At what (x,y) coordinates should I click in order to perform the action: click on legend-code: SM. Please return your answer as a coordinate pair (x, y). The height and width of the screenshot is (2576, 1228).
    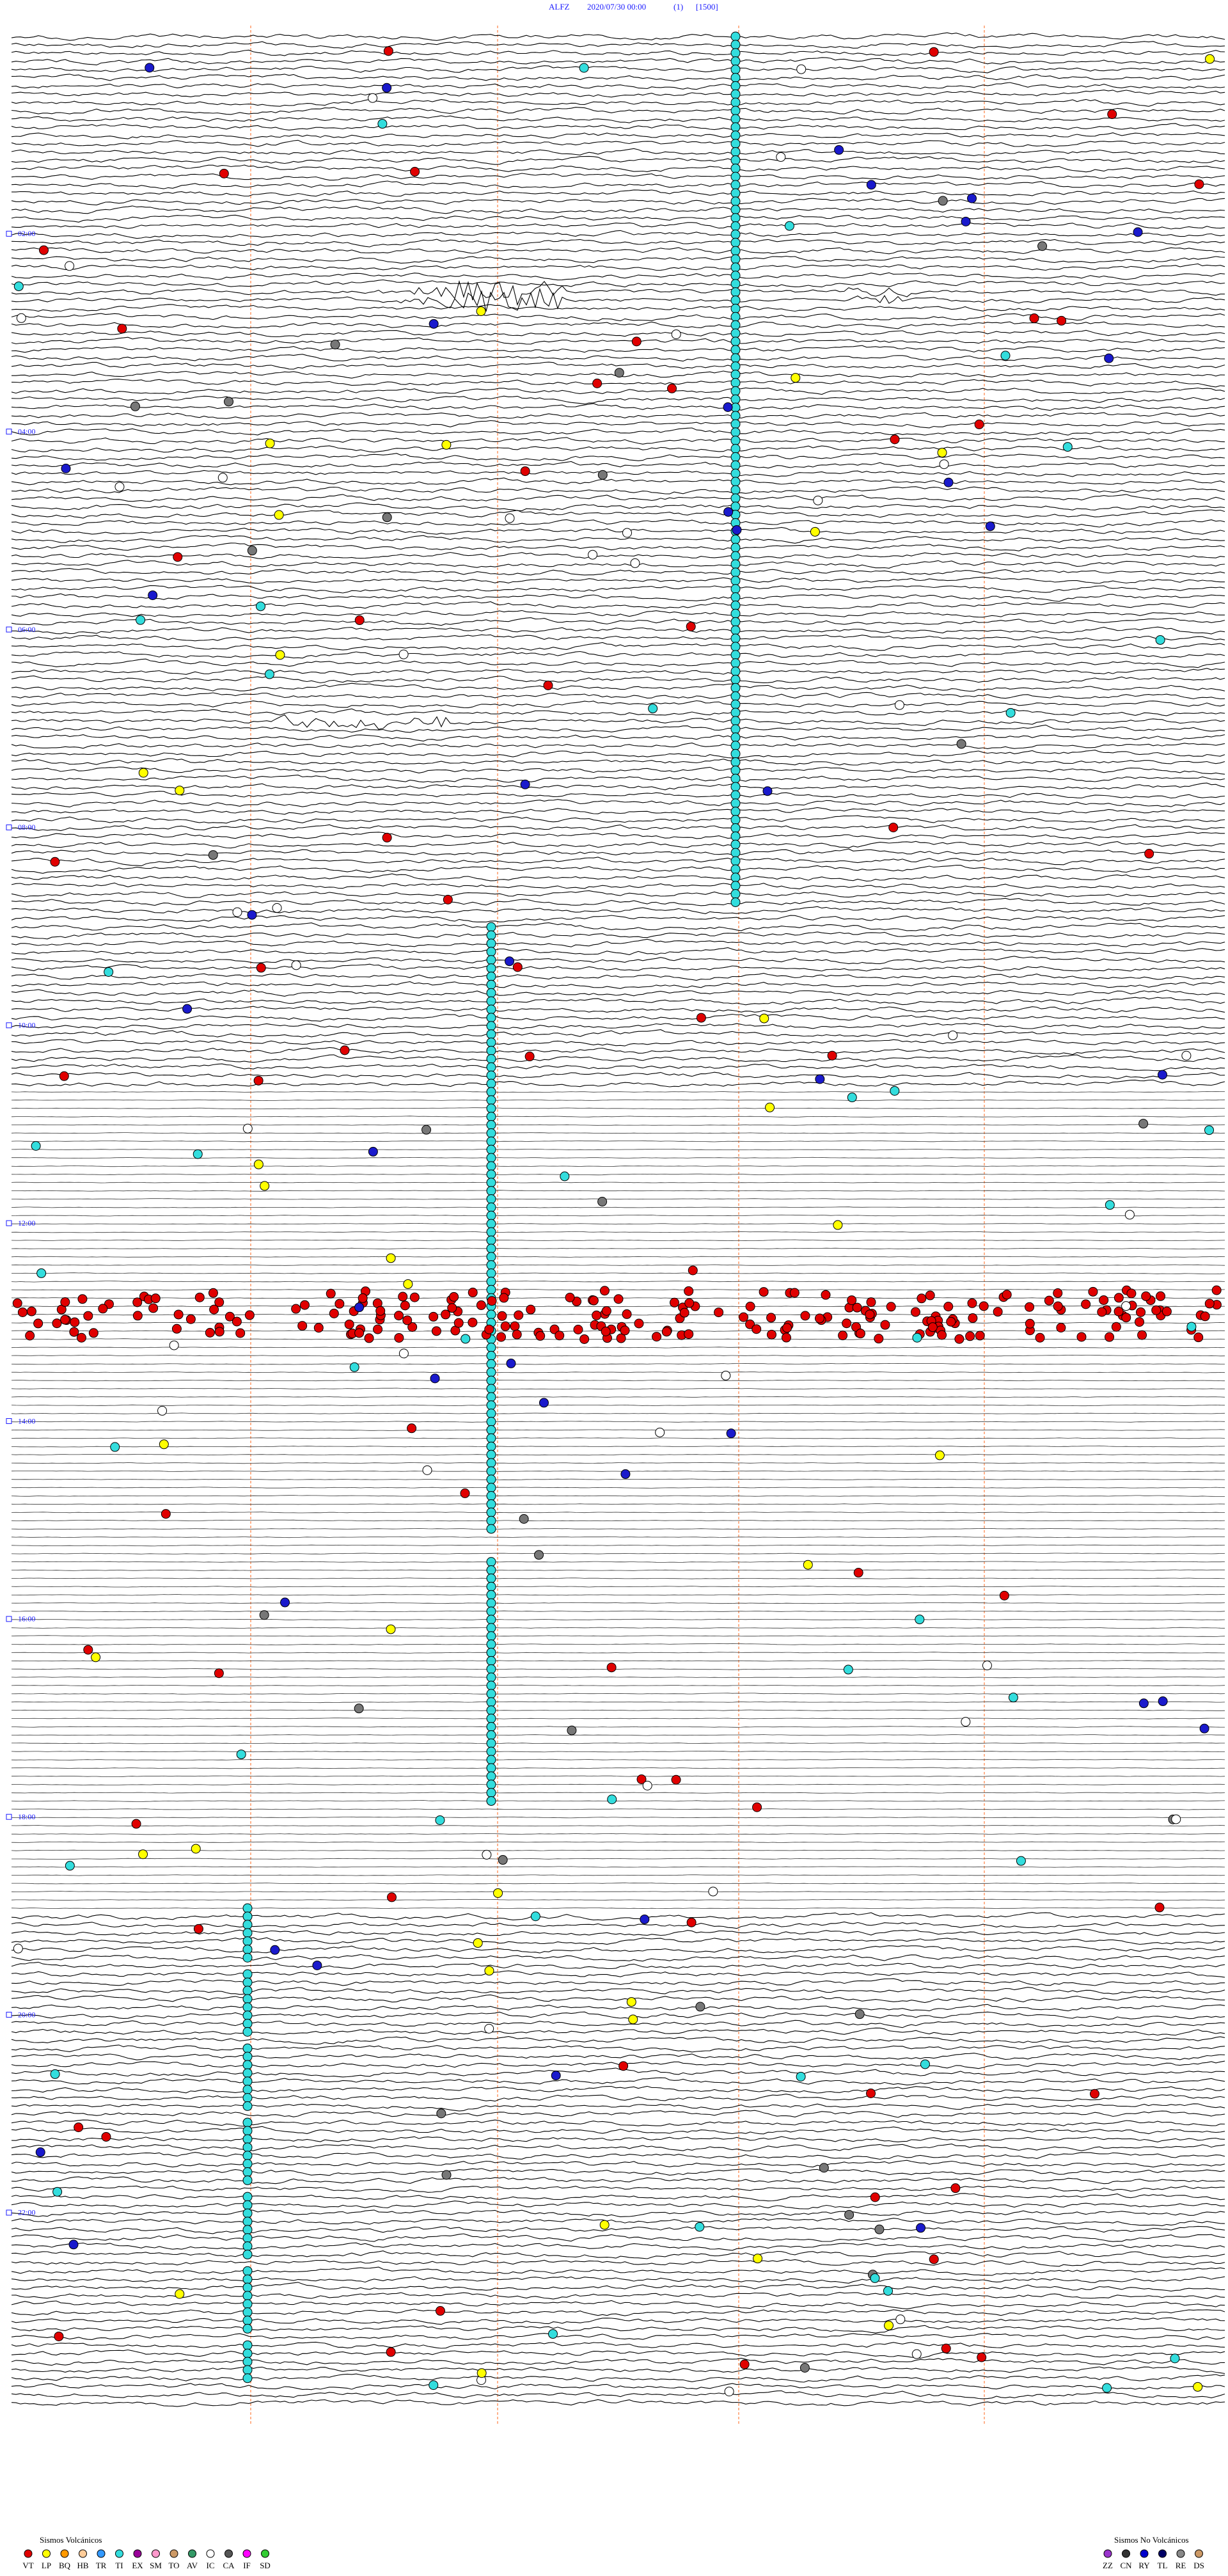
    Looking at the image, I should click on (156, 2565).